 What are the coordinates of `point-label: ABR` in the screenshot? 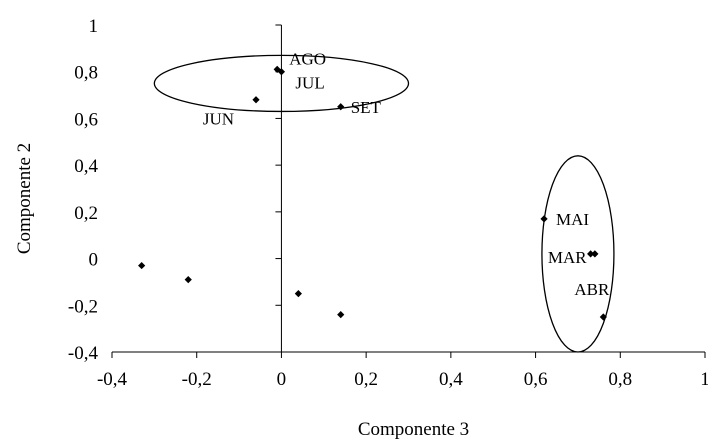 It's located at (592, 289).